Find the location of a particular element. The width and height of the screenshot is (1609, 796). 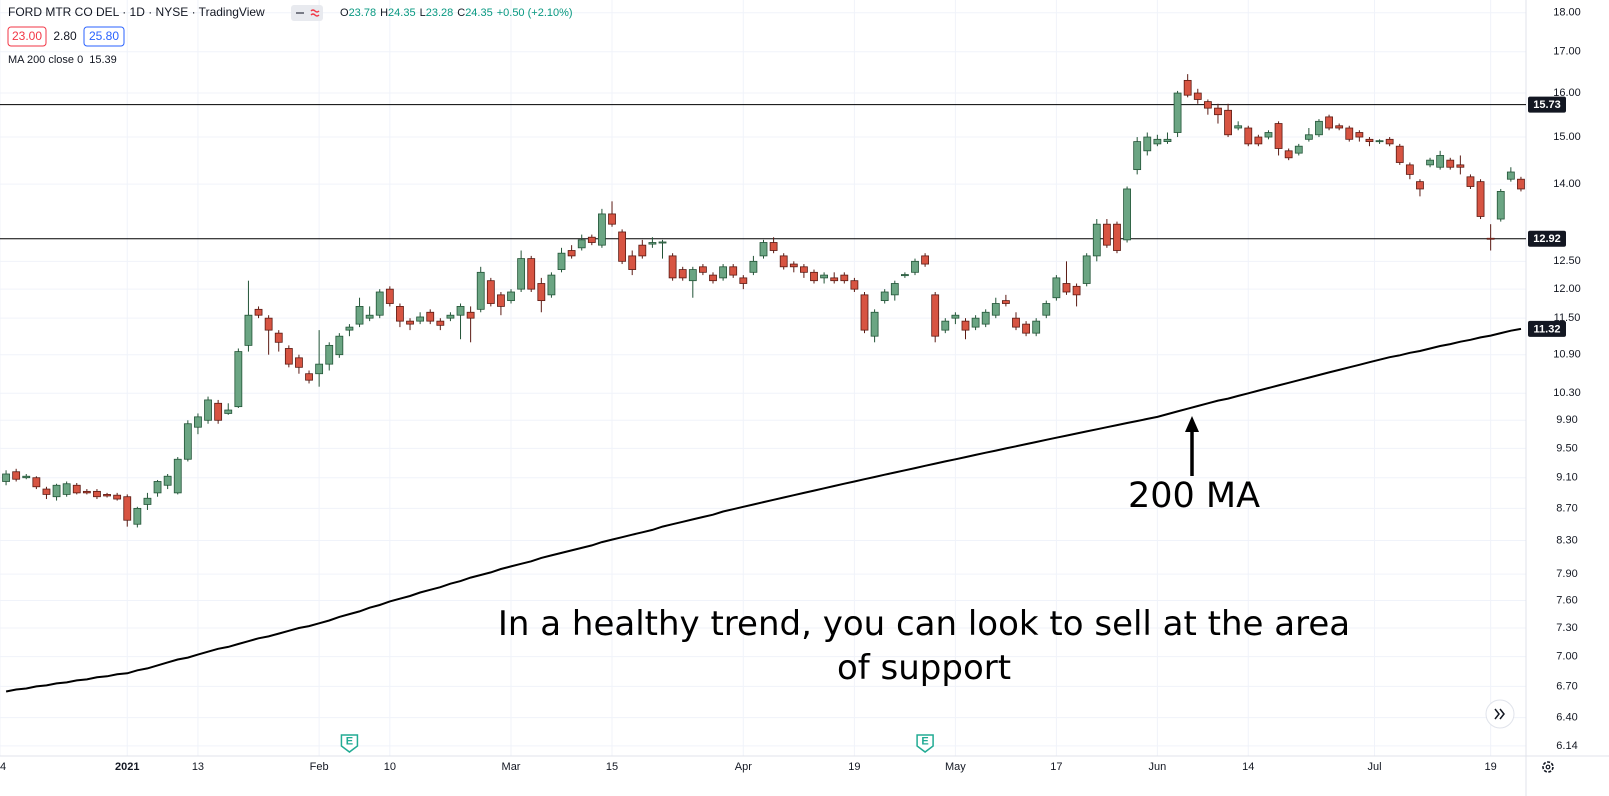

price-label: 11.32 is located at coordinates (1547, 329).